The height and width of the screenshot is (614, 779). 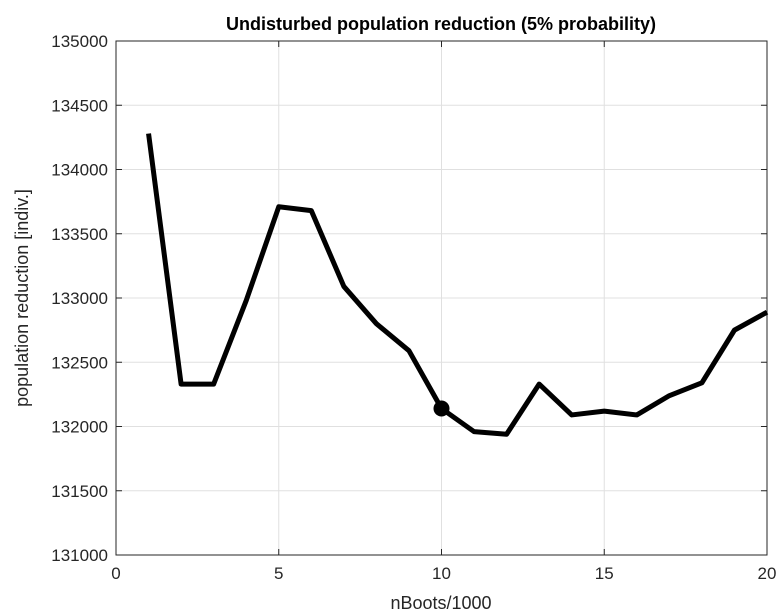 I want to click on x-tick-label: 10, so click(x=441, y=573).